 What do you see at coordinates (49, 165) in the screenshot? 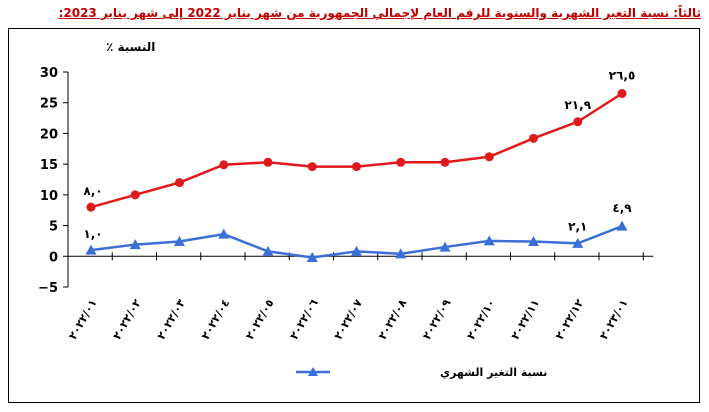
I see `y-tick-label: 15` at bounding box center [49, 165].